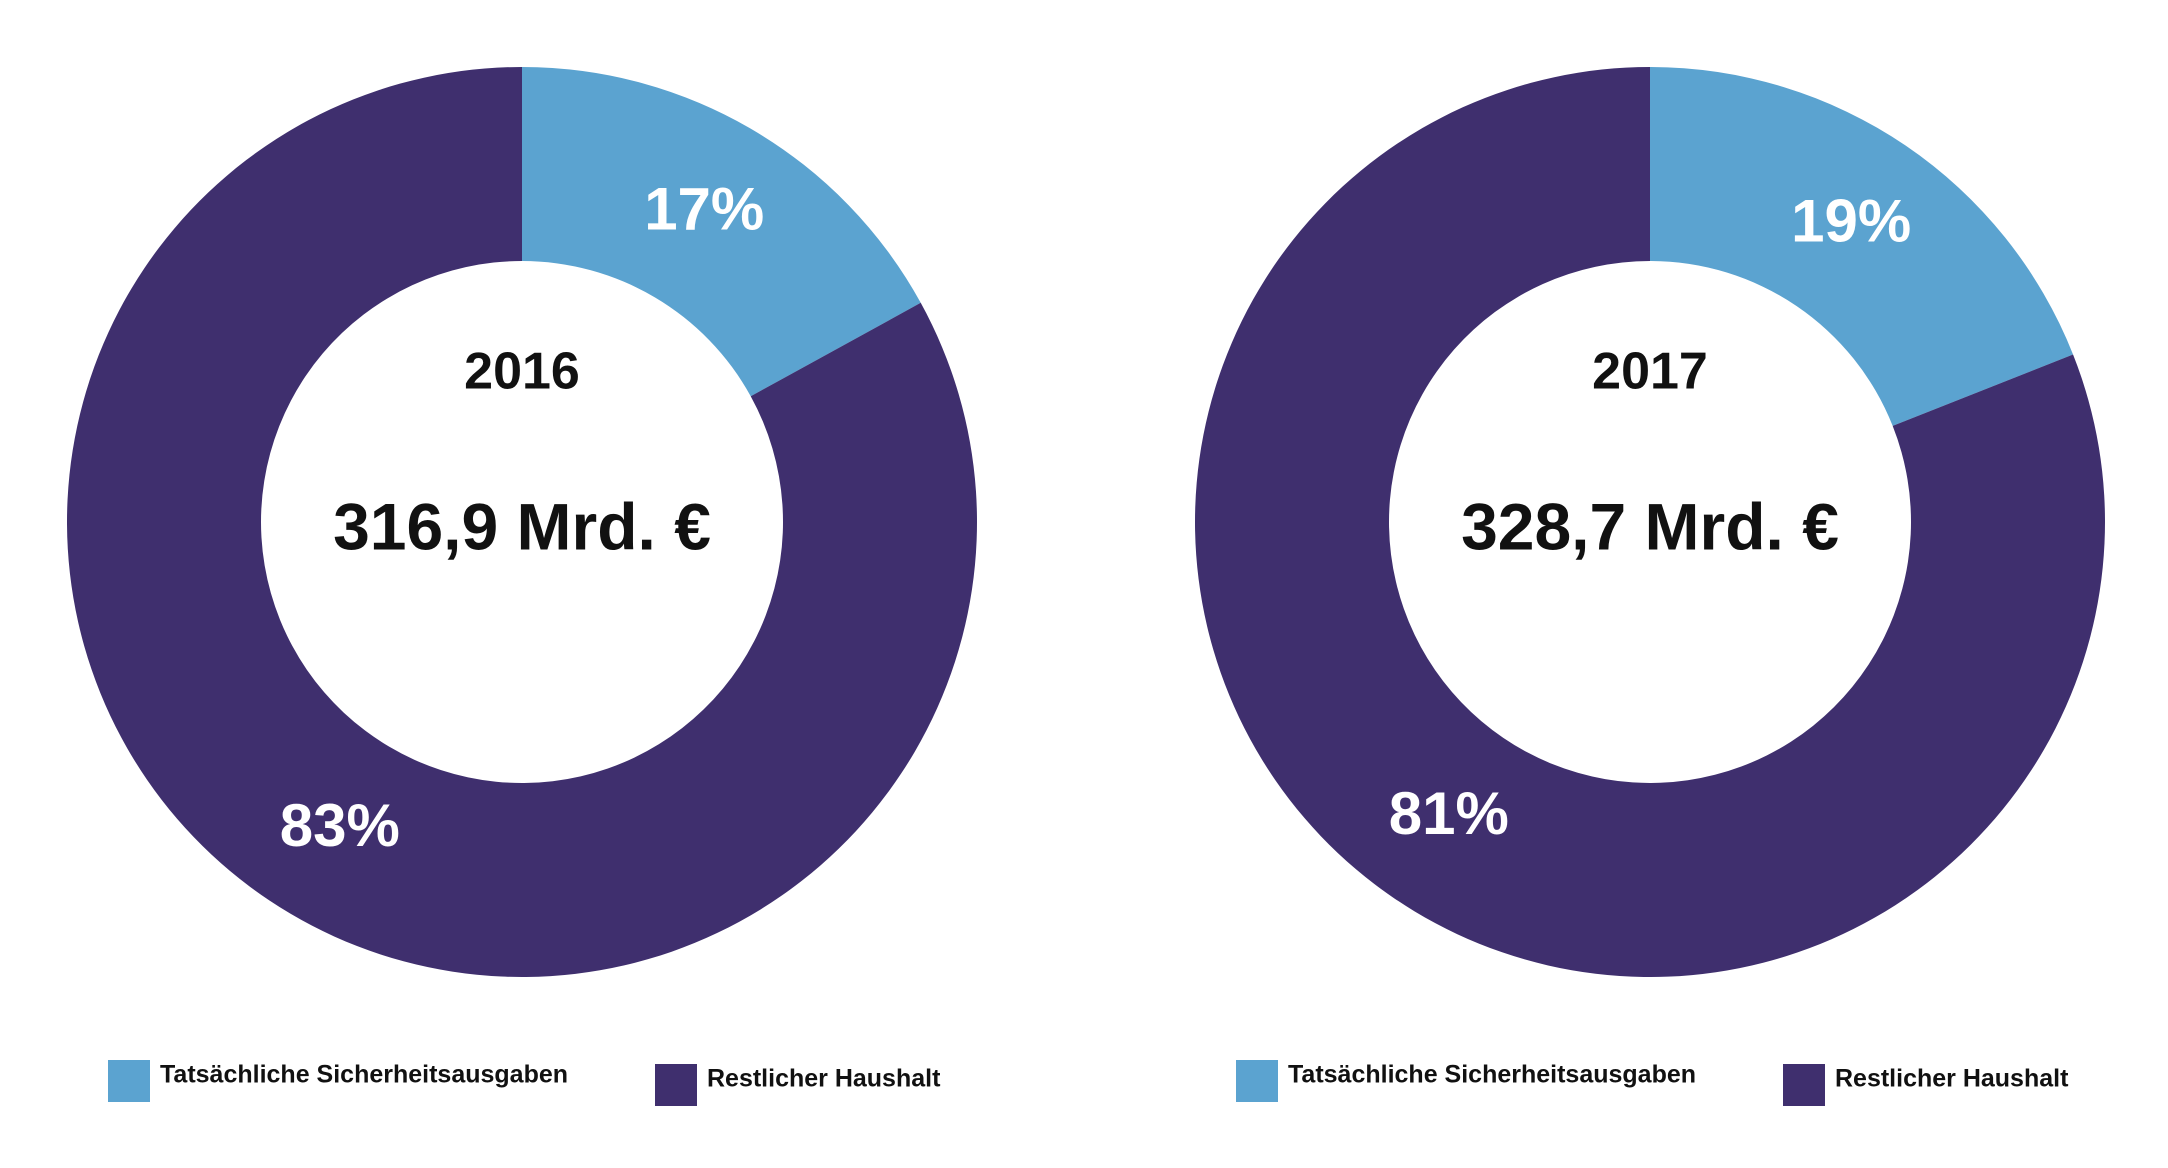 The width and height of the screenshot is (2168, 1168). I want to click on value-label: 19%, so click(1851, 221).